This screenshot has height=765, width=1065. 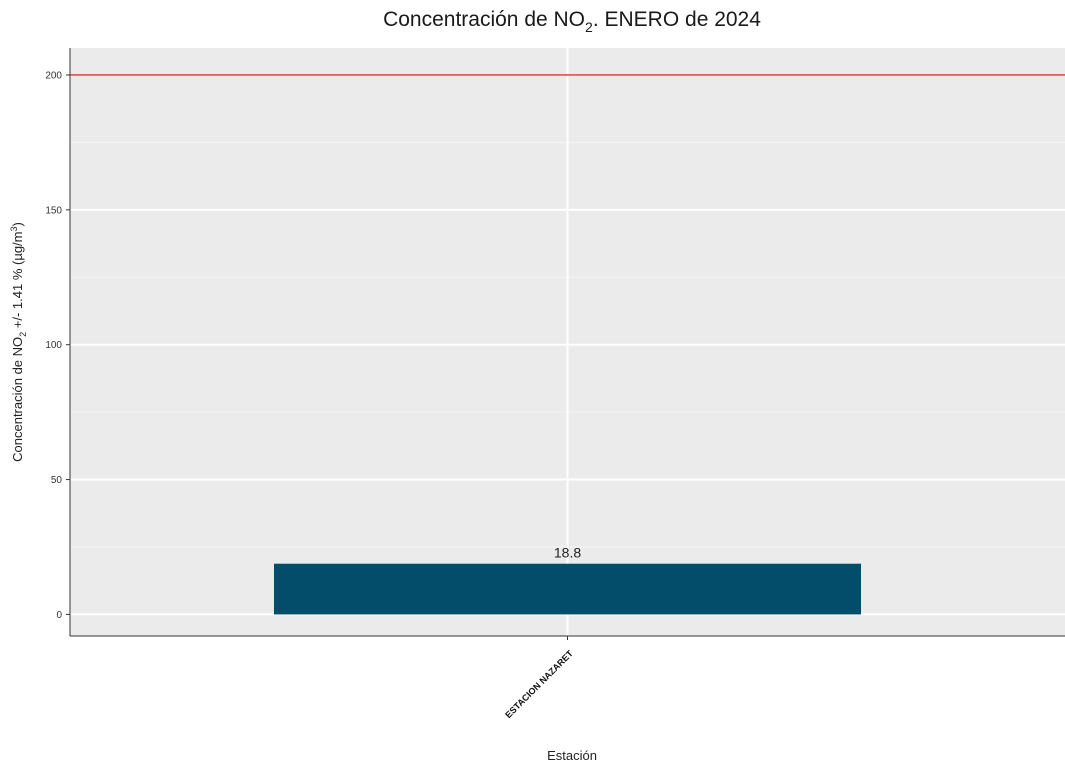 I want to click on x-ticks: ESTACION NAZARET, so click(x=539, y=678).